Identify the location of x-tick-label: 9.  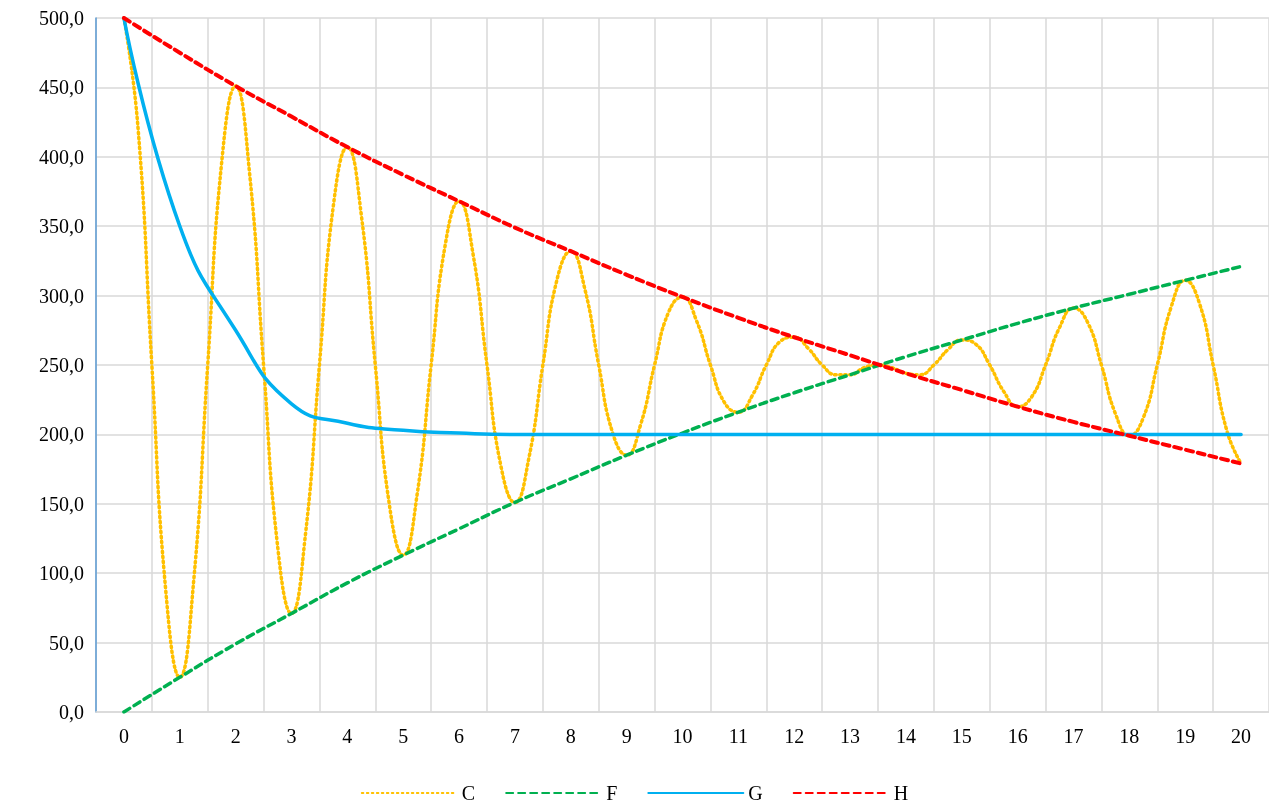
(626, 736).